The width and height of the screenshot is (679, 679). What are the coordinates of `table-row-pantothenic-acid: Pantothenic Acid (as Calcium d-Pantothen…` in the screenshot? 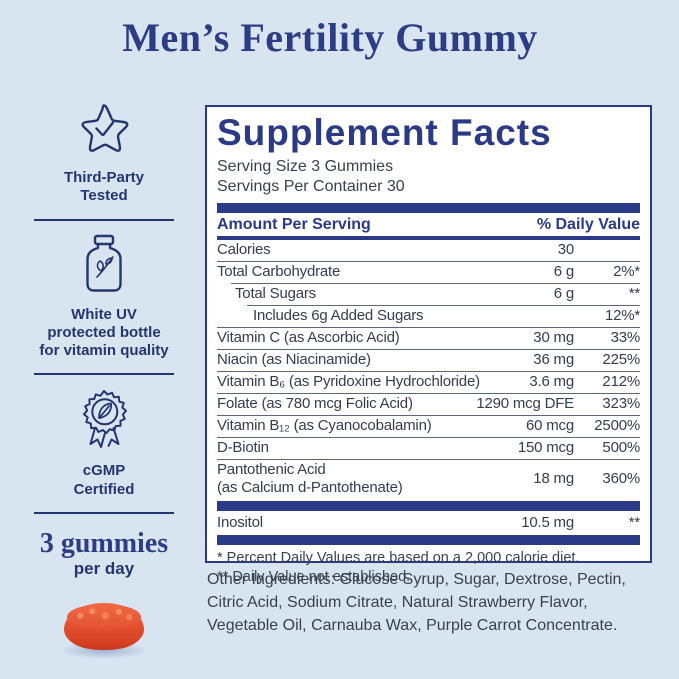 It's located at (428, 479).